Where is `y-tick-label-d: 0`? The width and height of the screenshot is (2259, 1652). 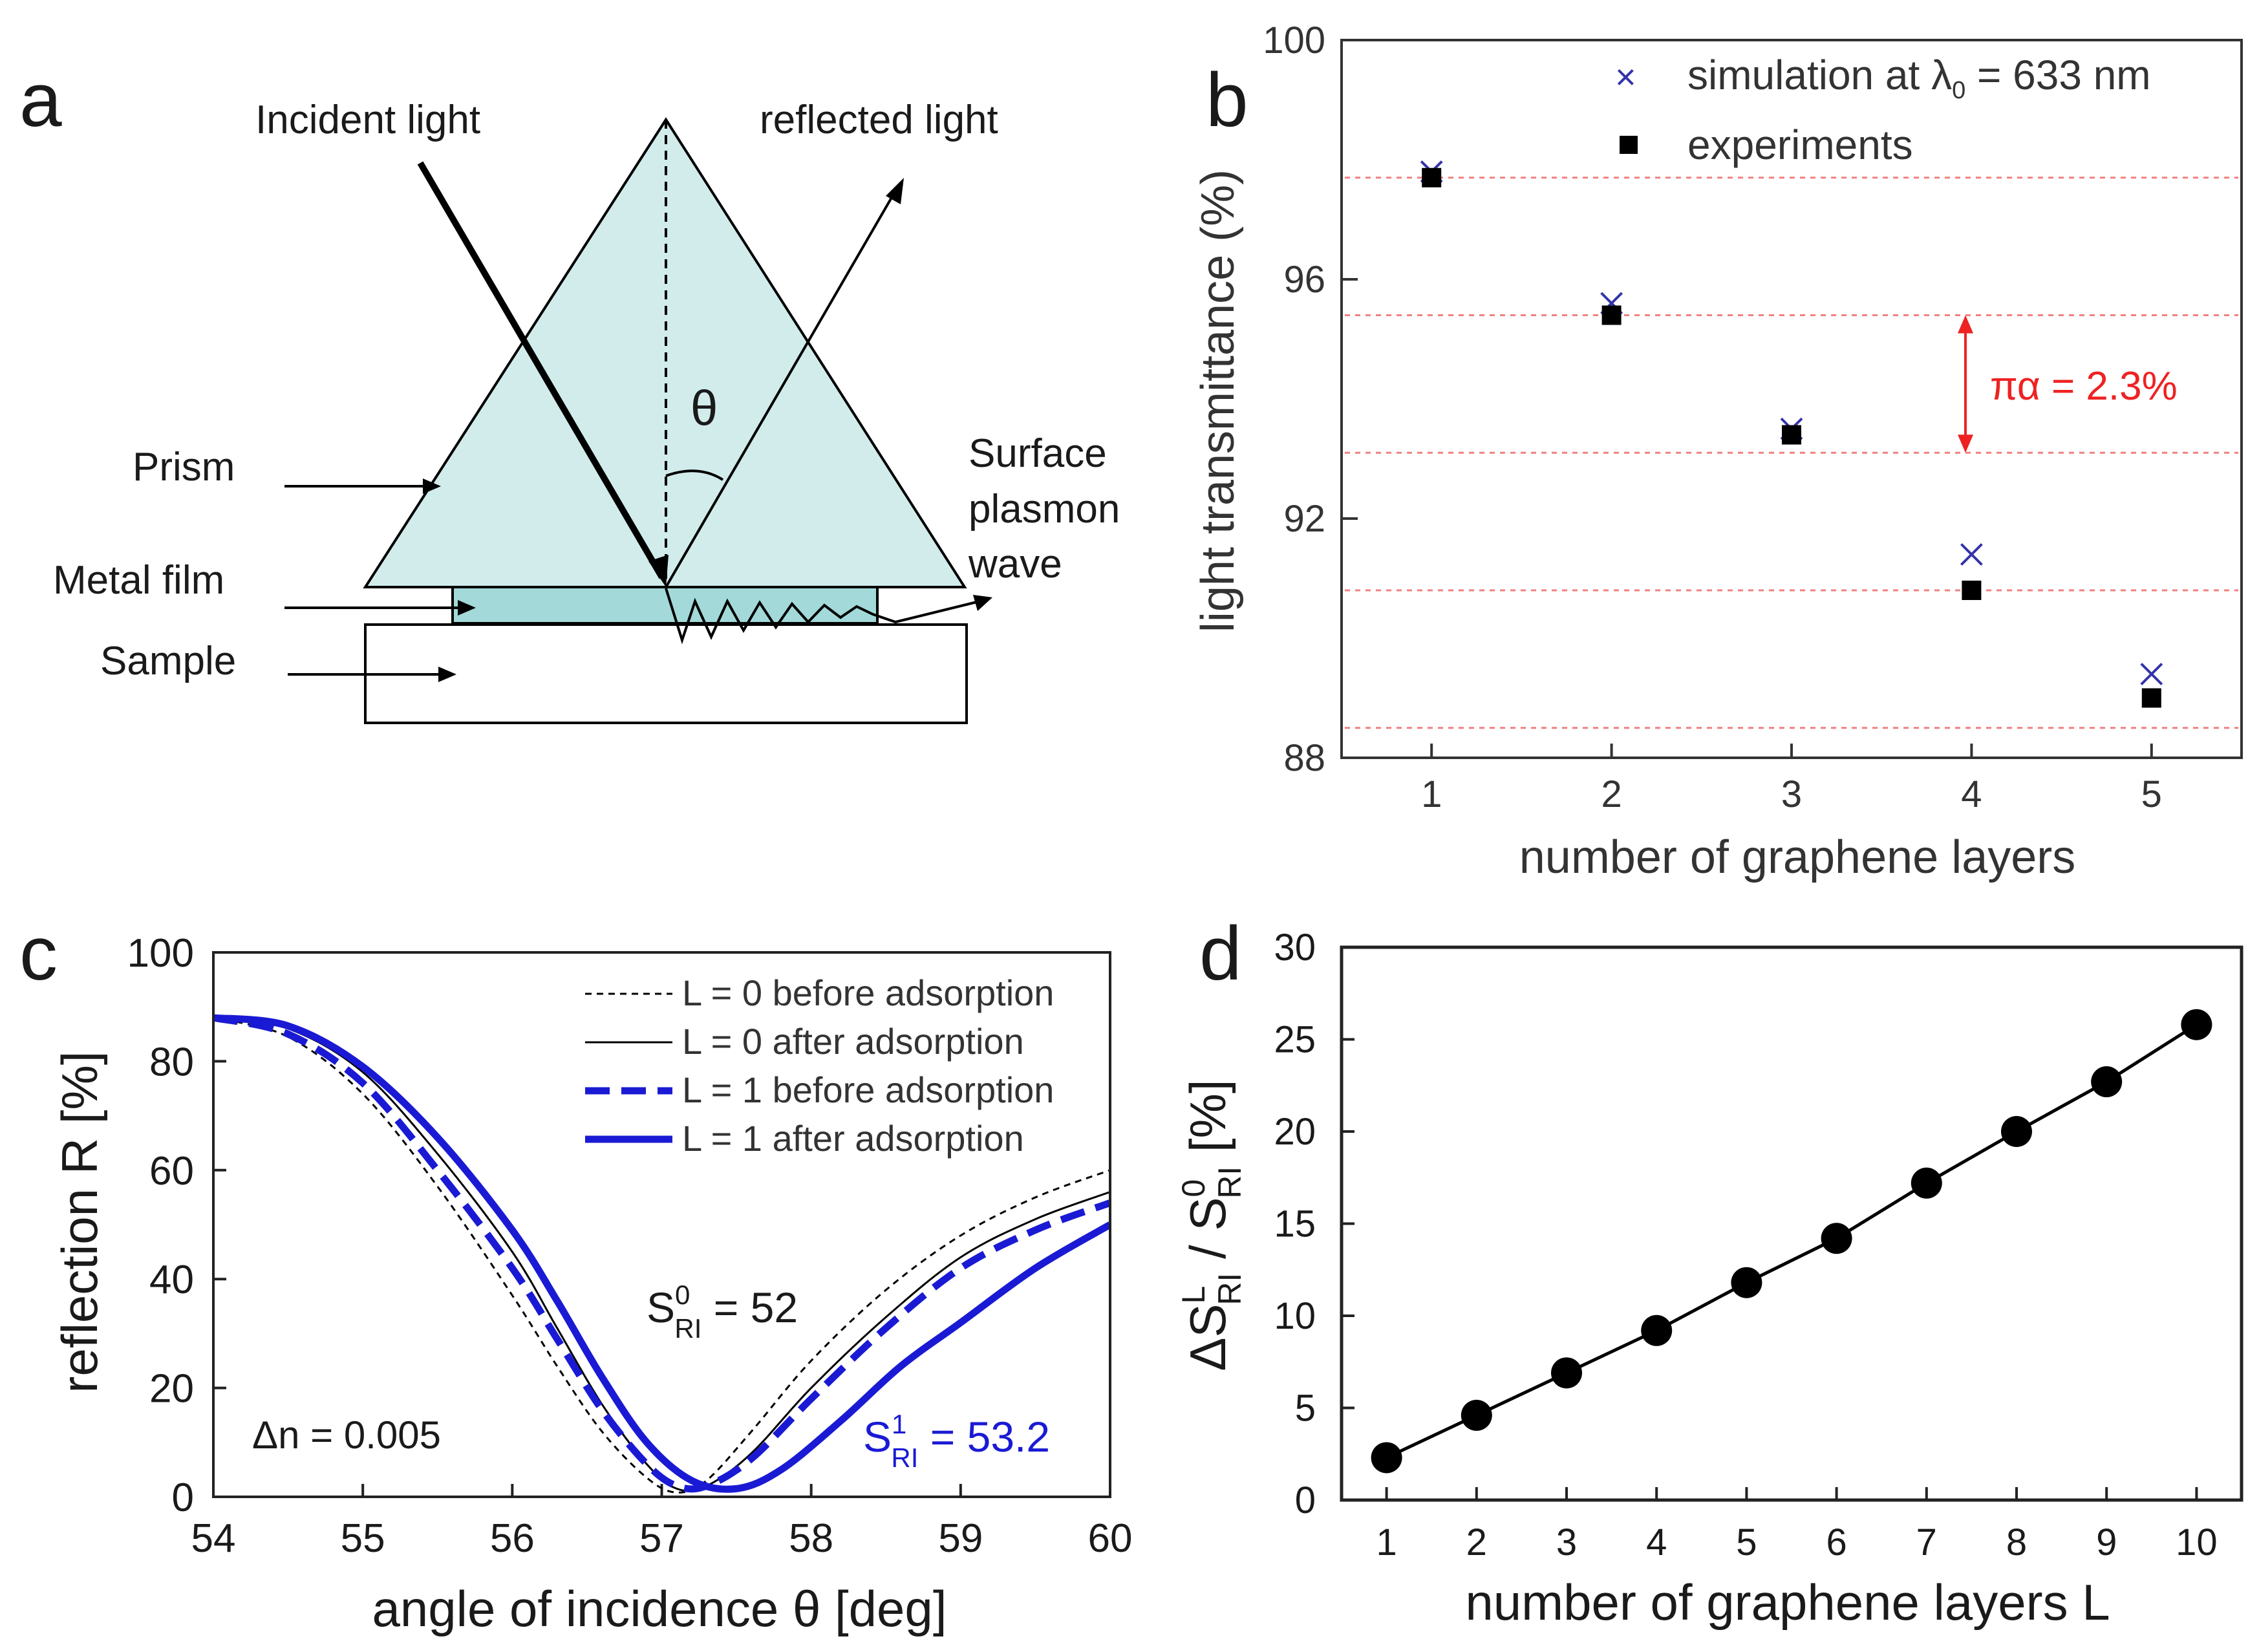
y-tick-label-d: 0 is located at coordinates (1306, 1500).